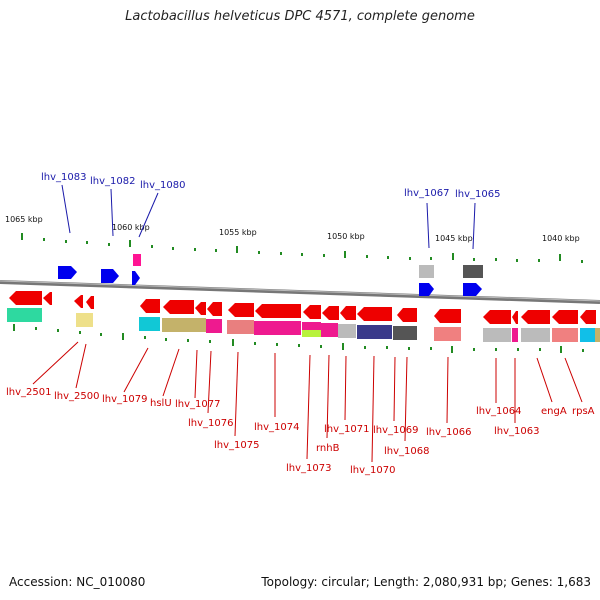 This screenshot has width=600, height=600. Describe the element at coordinates (372, 470) in the screenshot. I see `gene-label: lhv_1070` at that location.